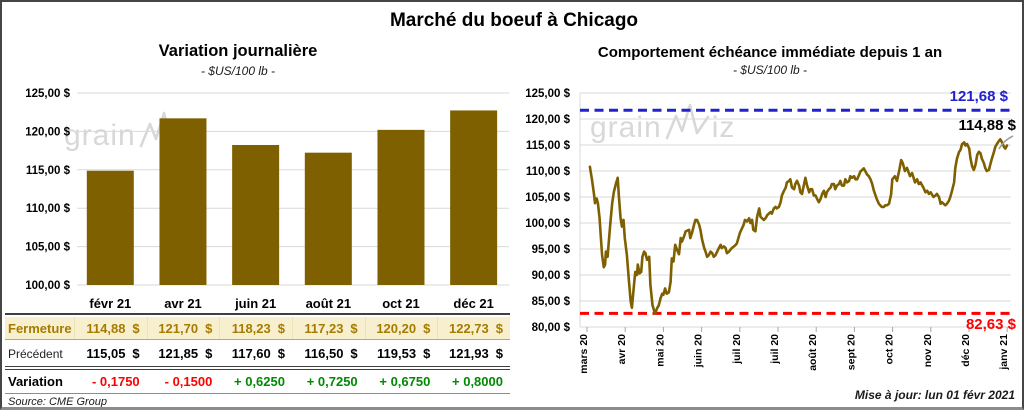 Image resolution: width=1024 pixels, height=410 pixels. What do you see at coordinates (551, 328) in the screenshot?
I see `y-axis-label: 80,00 $` at bounding box center [551, 328].